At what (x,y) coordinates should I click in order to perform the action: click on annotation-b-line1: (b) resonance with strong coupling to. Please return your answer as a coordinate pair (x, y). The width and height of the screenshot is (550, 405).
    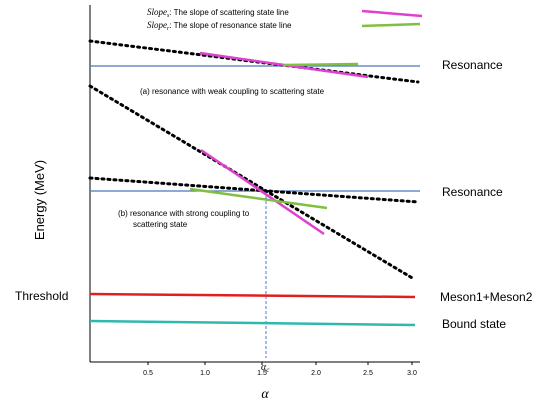
    Looking at the image, I should click on (184, 213).